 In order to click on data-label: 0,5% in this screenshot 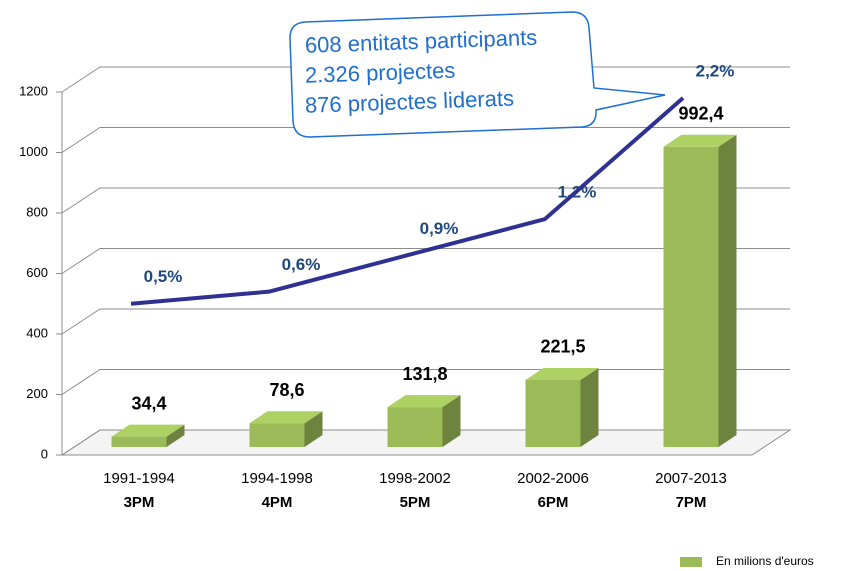, I will do `click(163, 276)`.